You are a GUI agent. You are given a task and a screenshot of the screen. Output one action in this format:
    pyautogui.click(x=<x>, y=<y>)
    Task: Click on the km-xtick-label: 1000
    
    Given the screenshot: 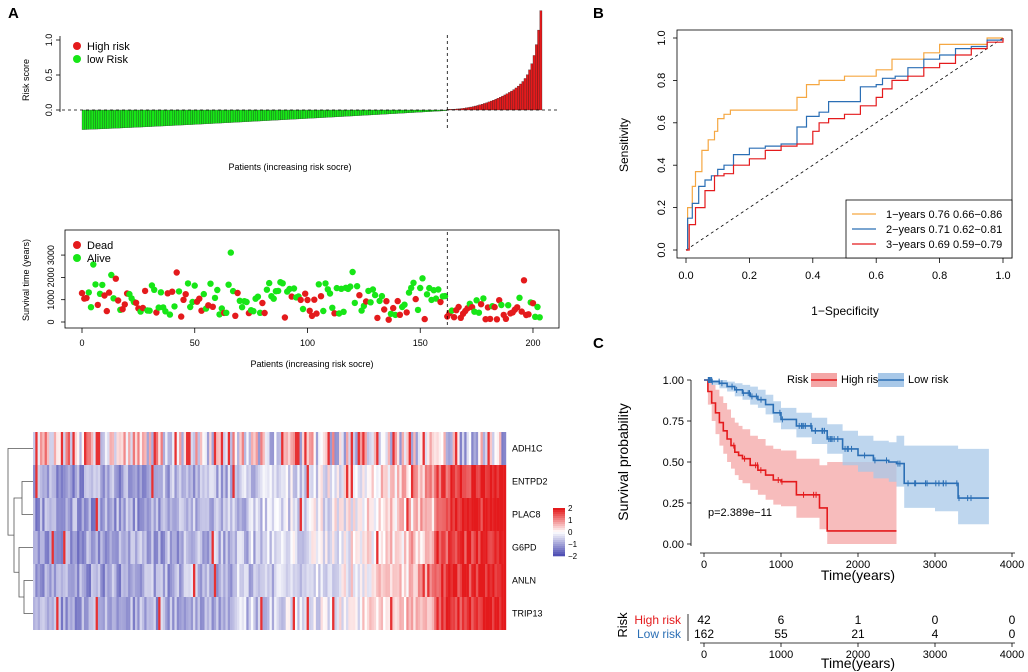 What is the action you would take?
    pyautogui.click(x=781, y=565)
    